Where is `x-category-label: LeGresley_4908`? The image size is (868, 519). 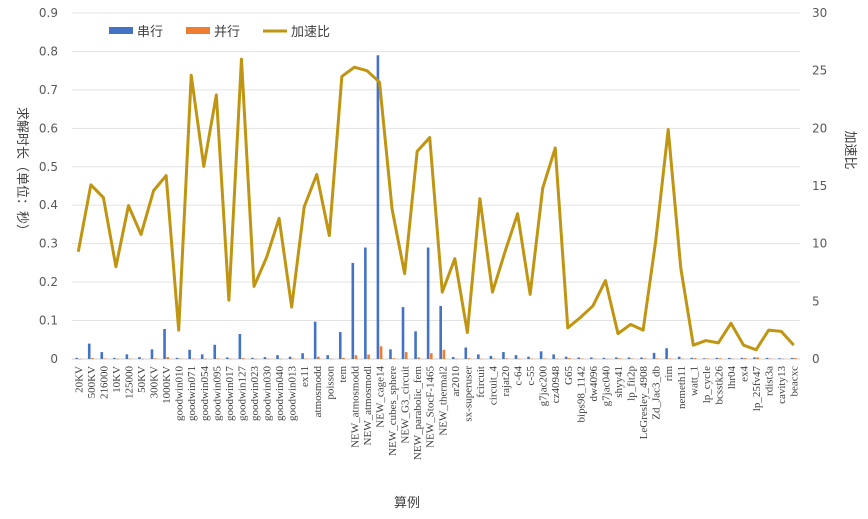
x-category-label: LeGresley_4908 is located at coordinates (644, 403).